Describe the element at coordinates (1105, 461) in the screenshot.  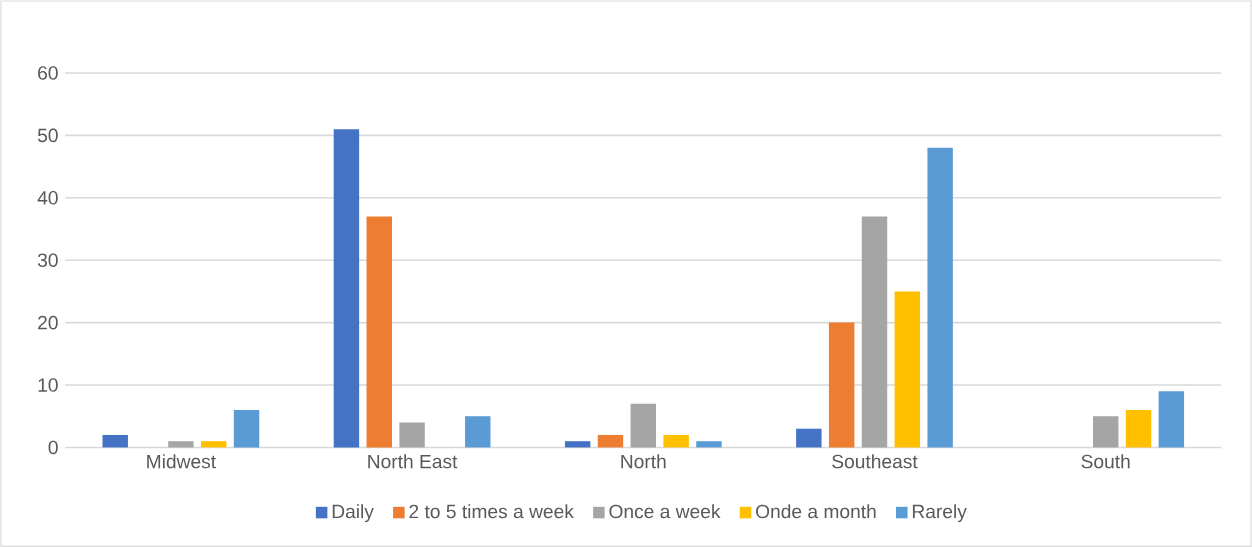
I see `x-tick-label: South` at that location.